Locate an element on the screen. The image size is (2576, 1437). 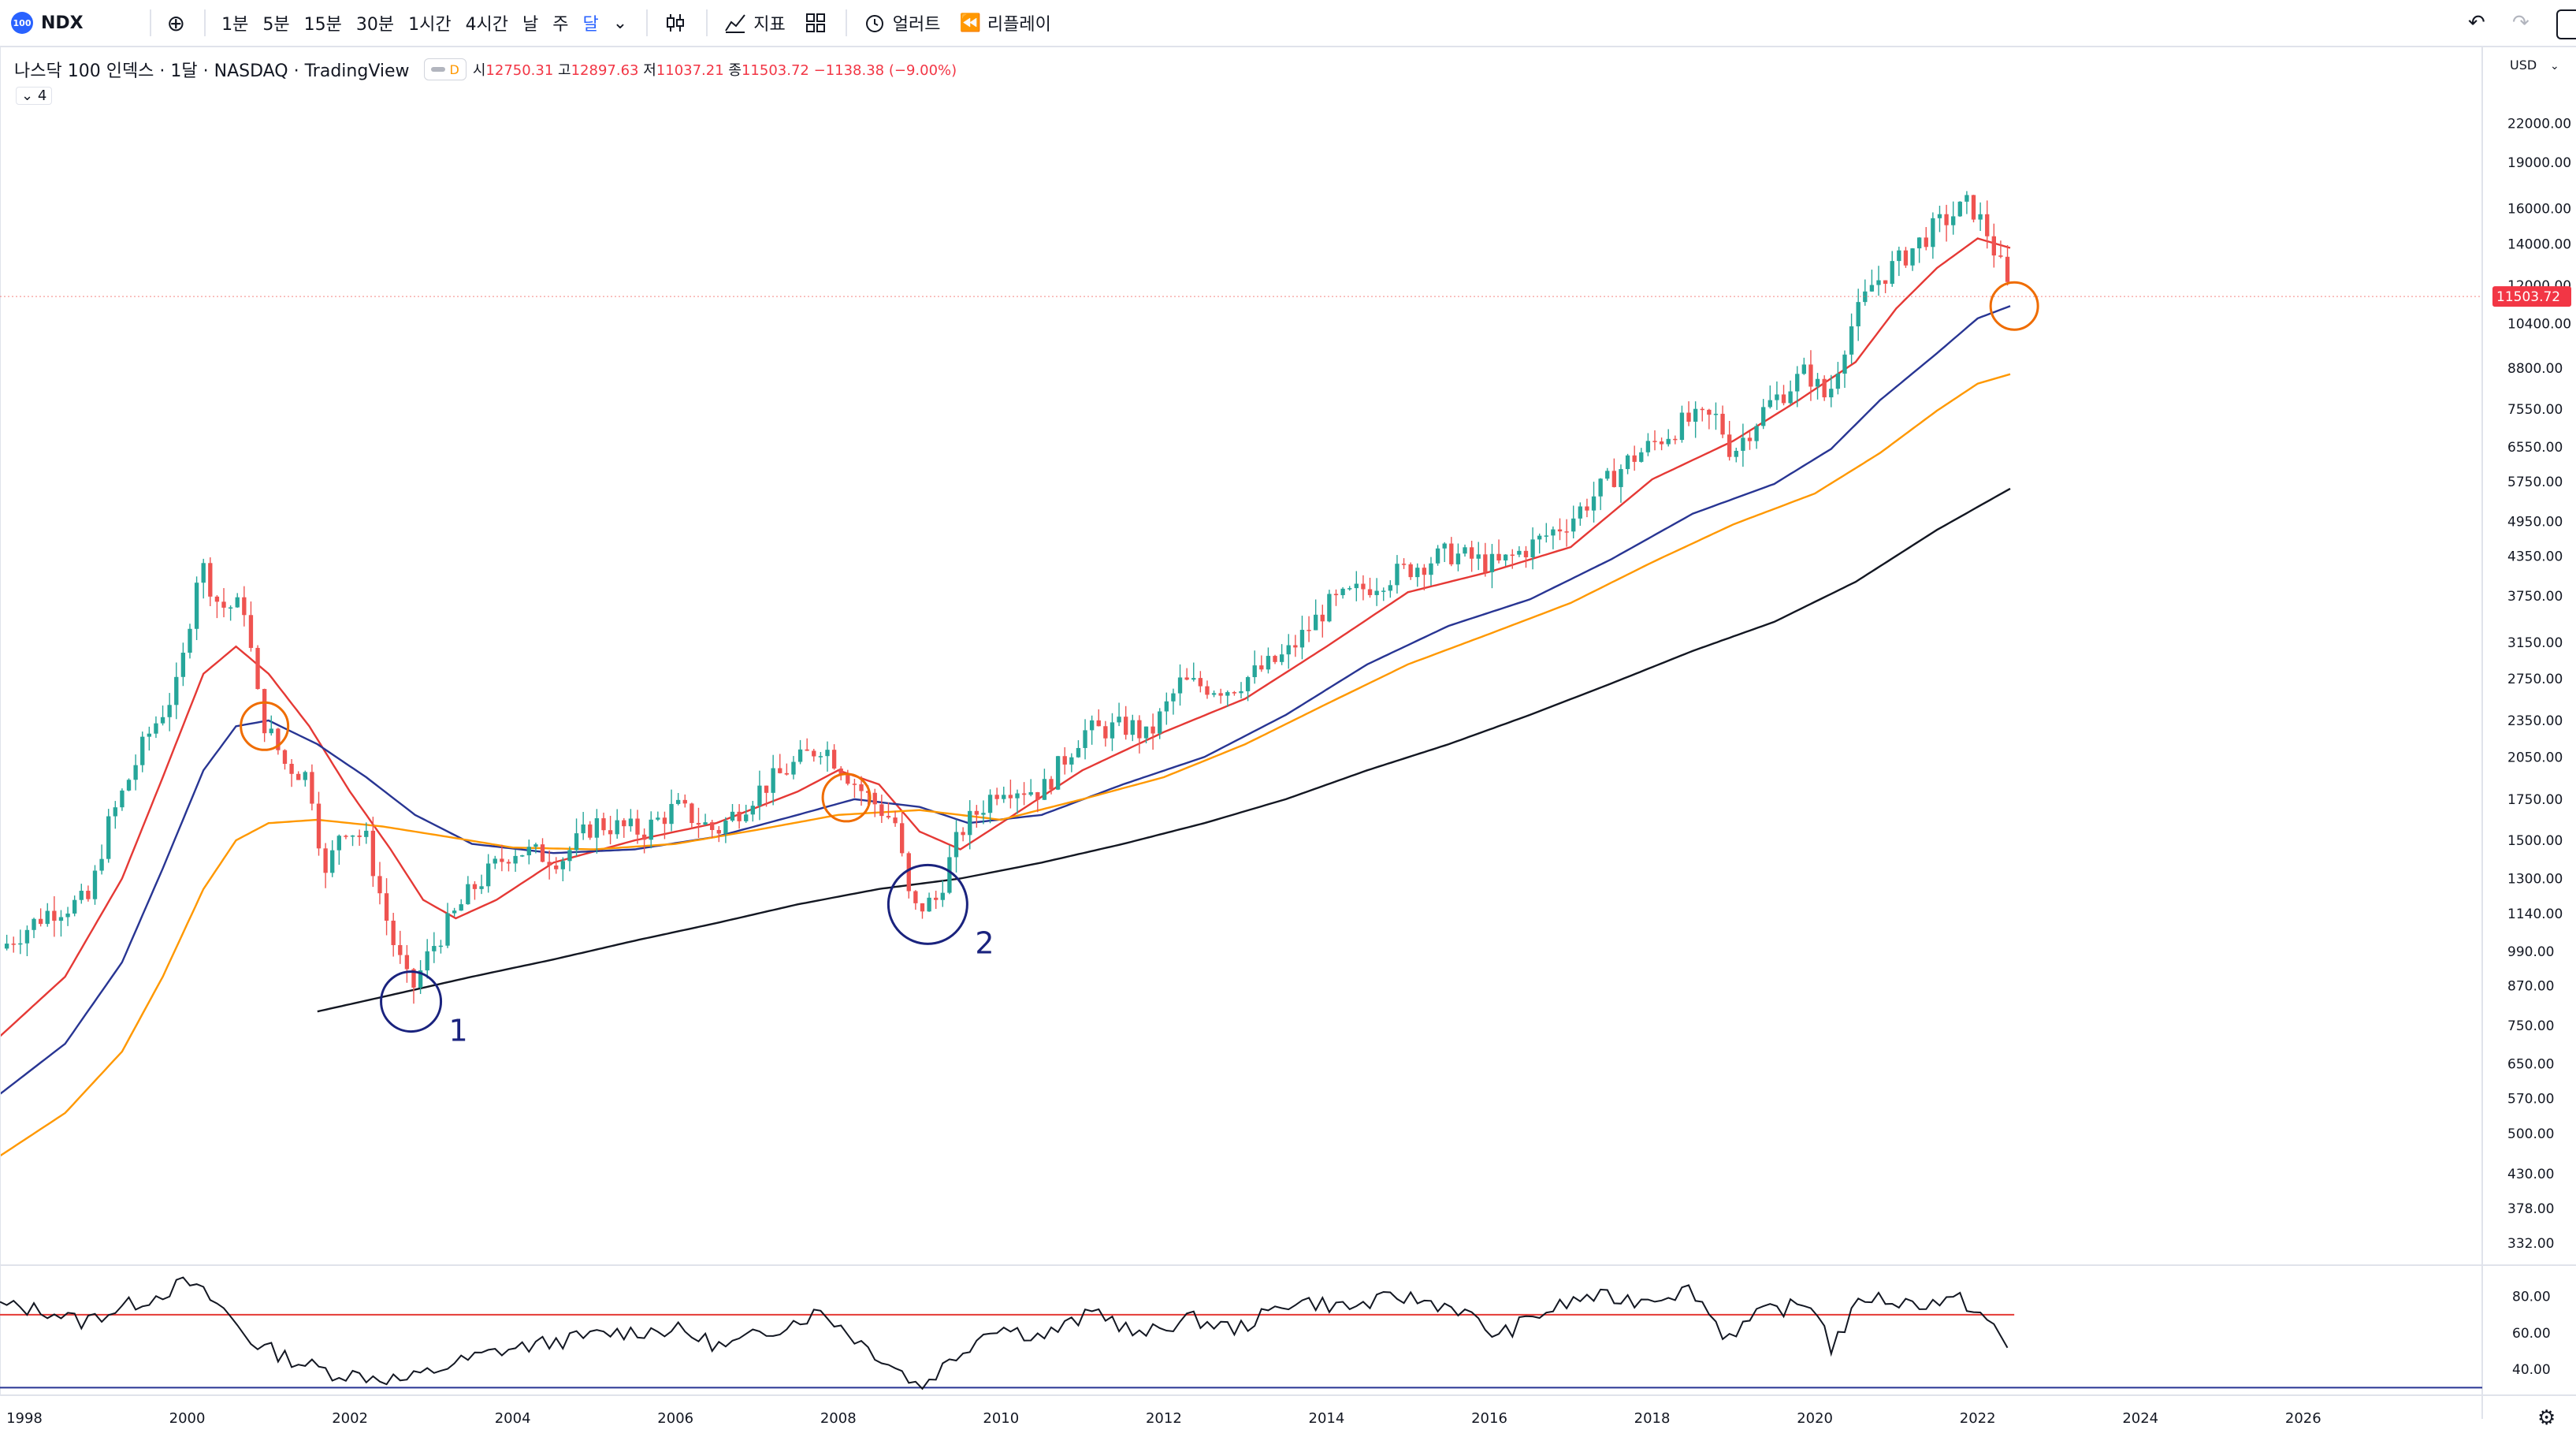
indicators-collapse-toggle: ⌄ 4 is located at coordinates (34, 96).